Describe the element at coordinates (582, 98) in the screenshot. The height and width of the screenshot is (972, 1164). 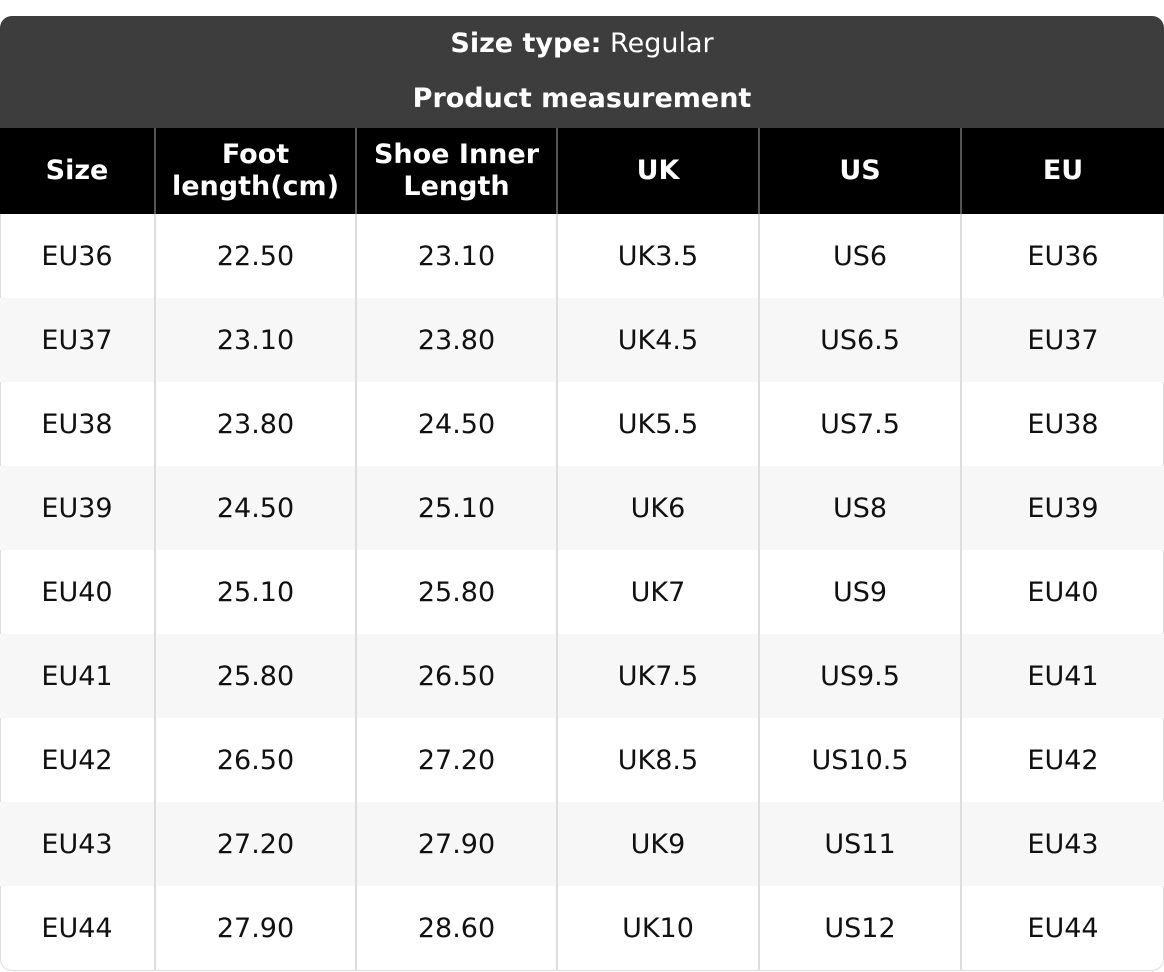
I see `subtitle: Product measurement` at that location.